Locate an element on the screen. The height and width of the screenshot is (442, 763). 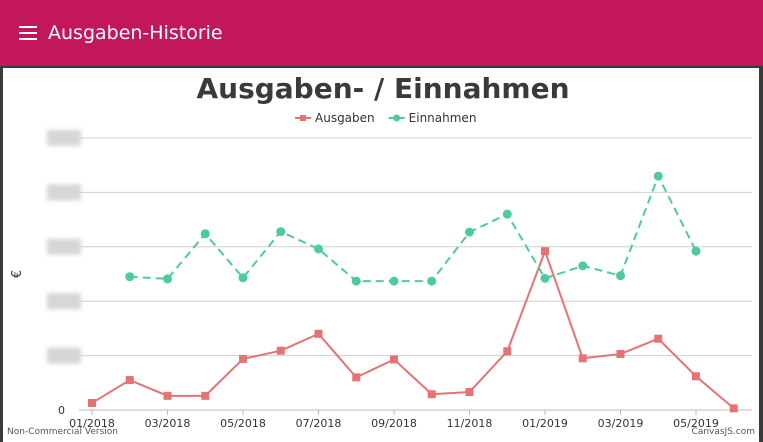
x-tick-label: 09/2018 is located at coordinates (394, 423).